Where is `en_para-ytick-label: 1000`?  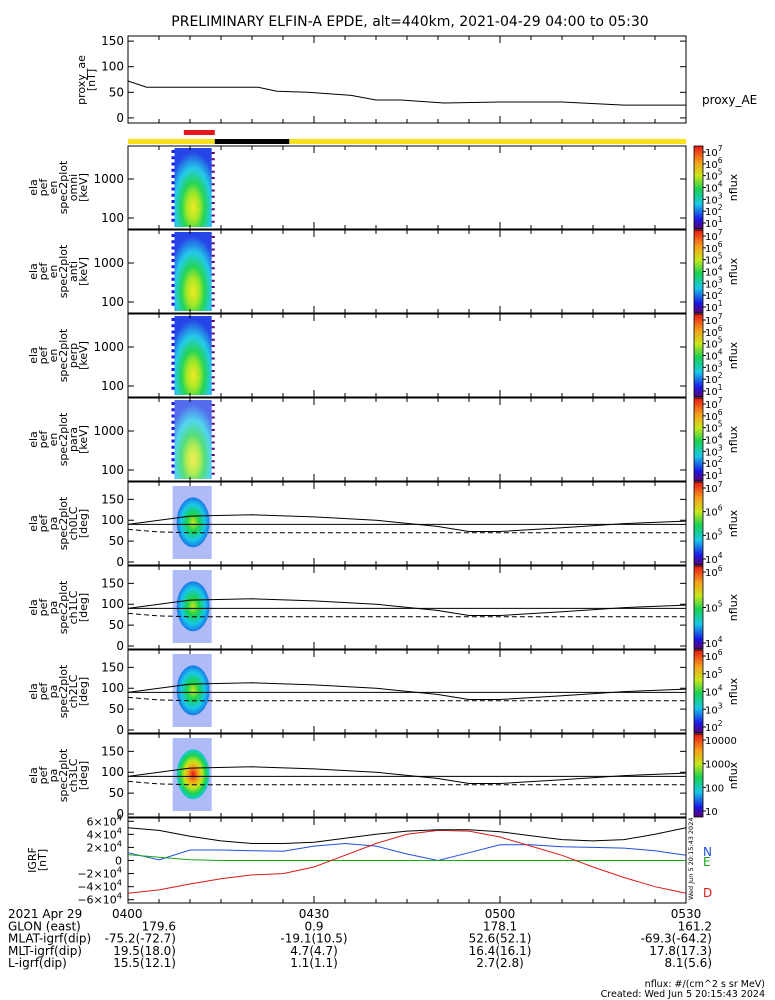
en_para-ytick-label: 1000 is located at coordinates (108, 431).